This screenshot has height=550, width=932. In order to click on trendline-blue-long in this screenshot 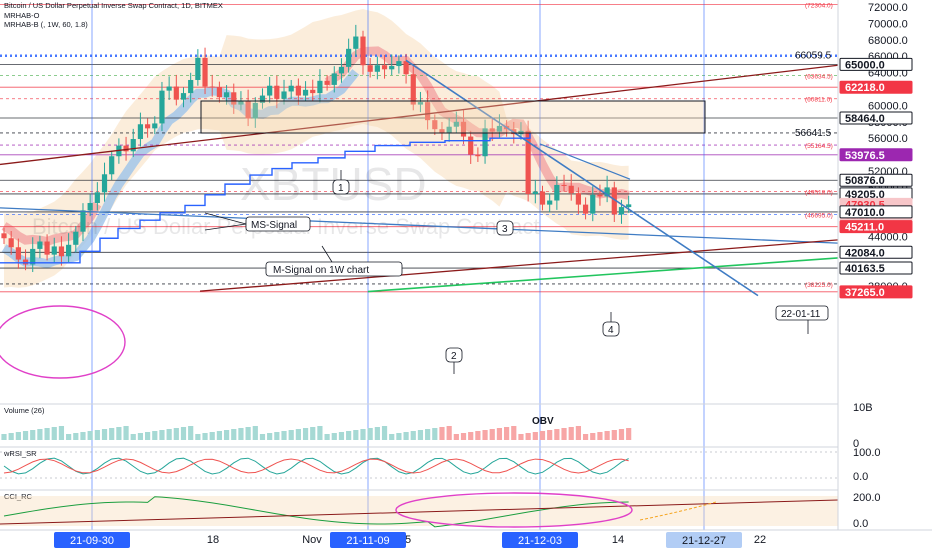, I will do `click(419, 225)`.